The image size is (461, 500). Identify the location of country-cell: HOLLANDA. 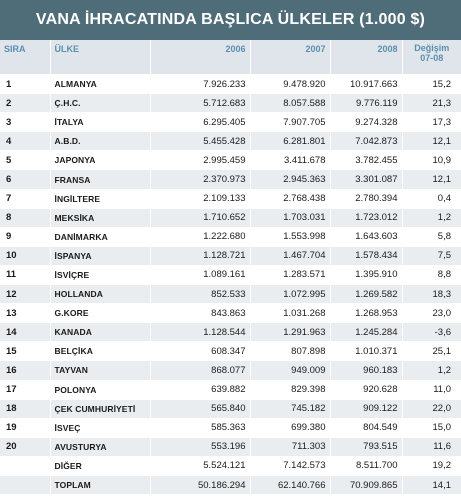
(99, 294).